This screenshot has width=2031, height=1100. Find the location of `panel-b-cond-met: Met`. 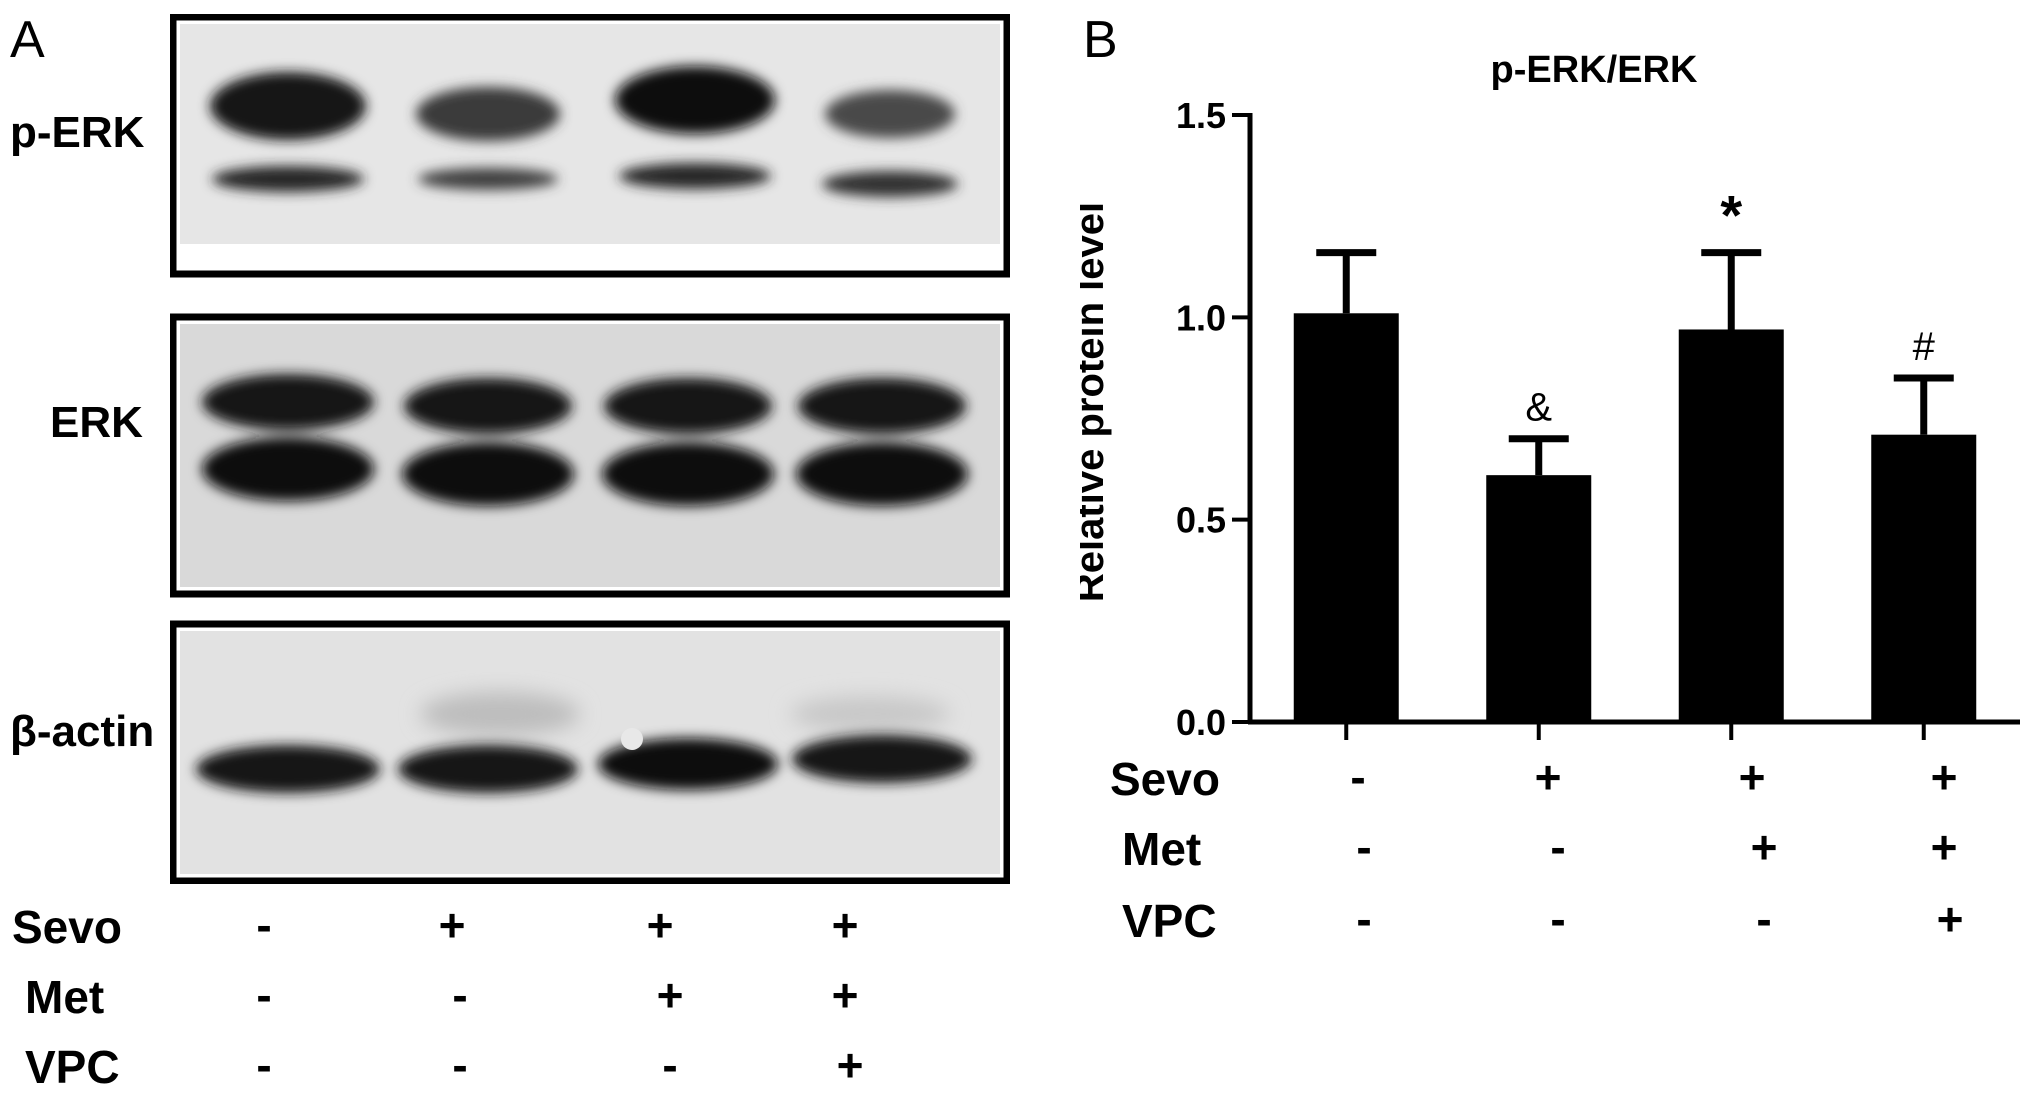

panel-b-cond-met: Met is located at coordinates (1162, 849).